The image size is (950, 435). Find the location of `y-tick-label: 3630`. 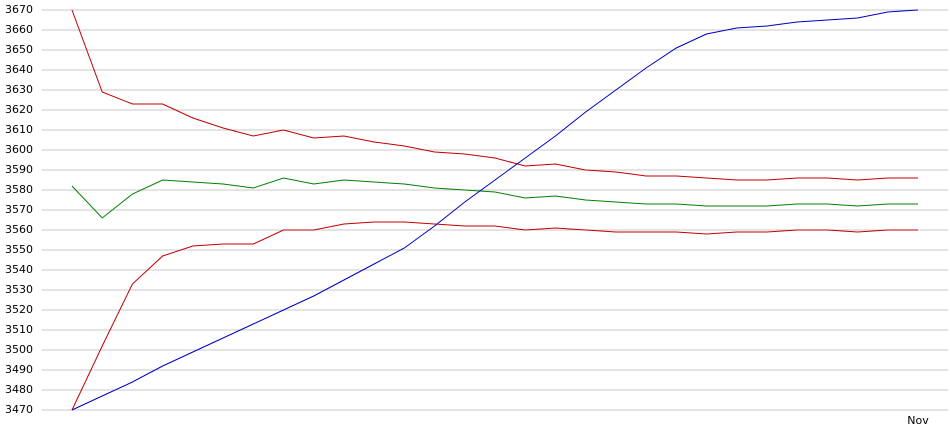

y-tick-label: 3630 is located at coordinates (19, 89).